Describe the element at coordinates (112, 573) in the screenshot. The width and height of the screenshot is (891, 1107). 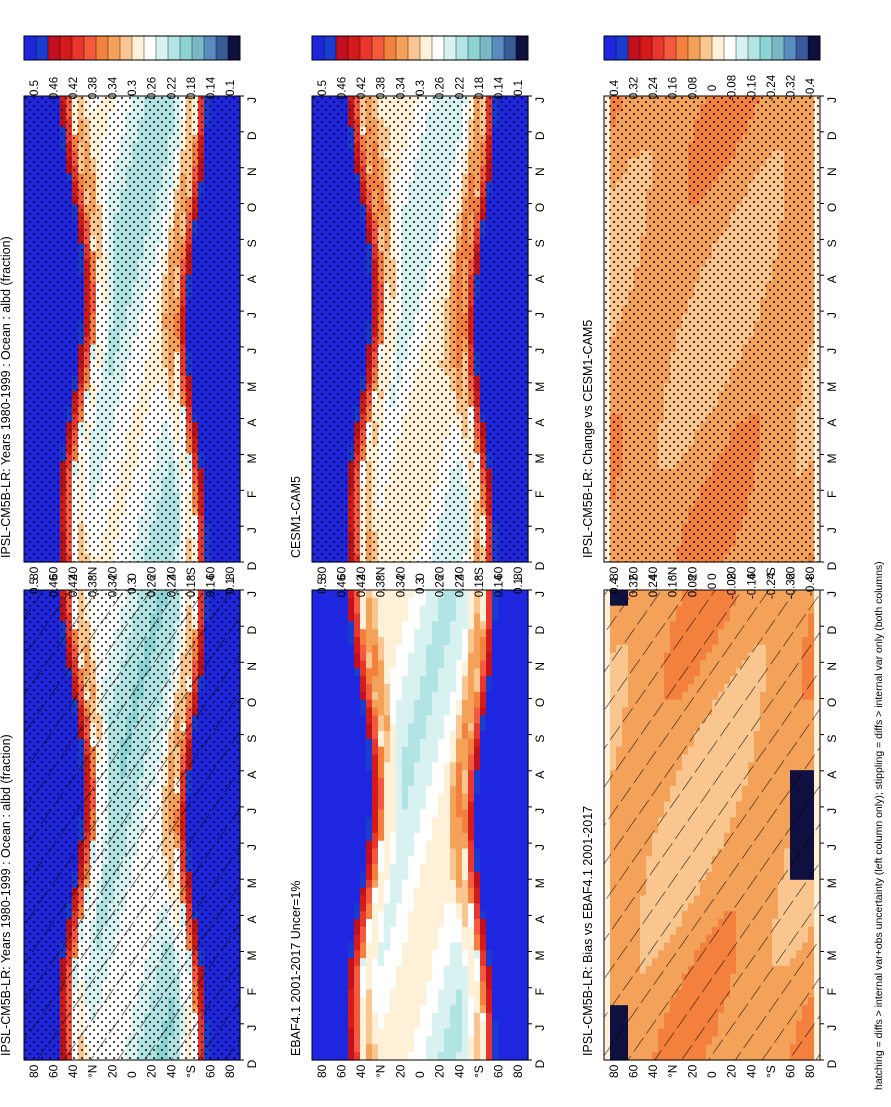
I see `lat-tick-label: 20` at that location.